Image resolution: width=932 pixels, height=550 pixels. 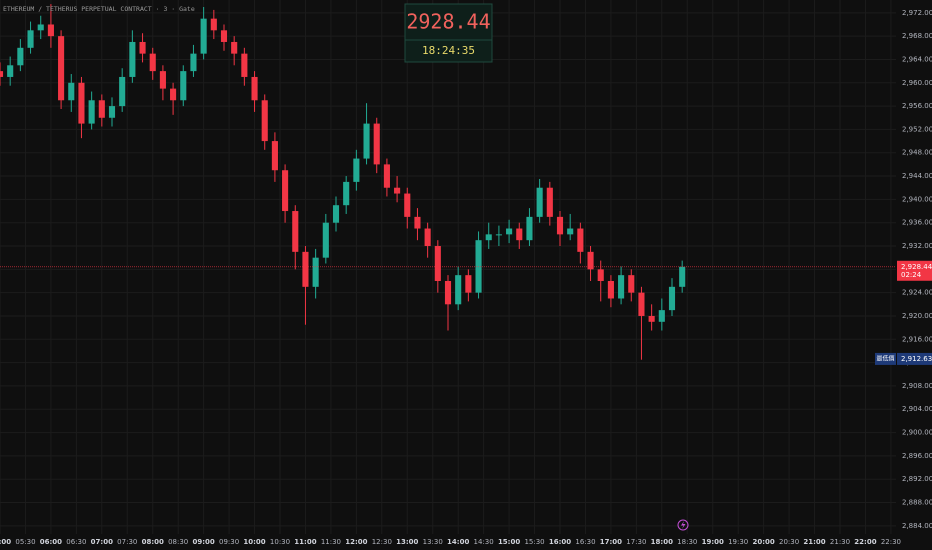 What do you see at coordinates (917, 316) in the screenshot?
I see `y-tick-label: 2,920.00` at bounding box center [917, 316].